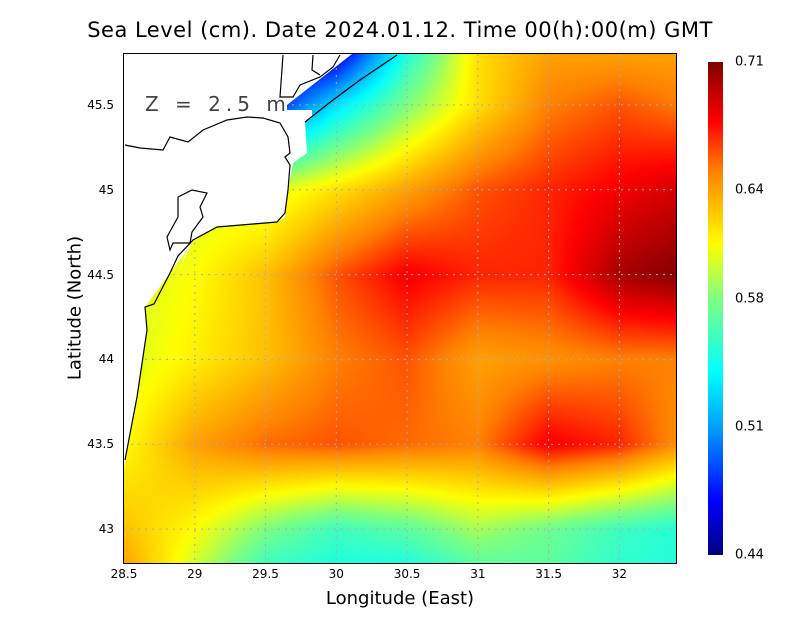 Image resolution: width=800 pixels, height=618 pixels. I want to click on y-tick-label: 43.5, so click(100, 444).